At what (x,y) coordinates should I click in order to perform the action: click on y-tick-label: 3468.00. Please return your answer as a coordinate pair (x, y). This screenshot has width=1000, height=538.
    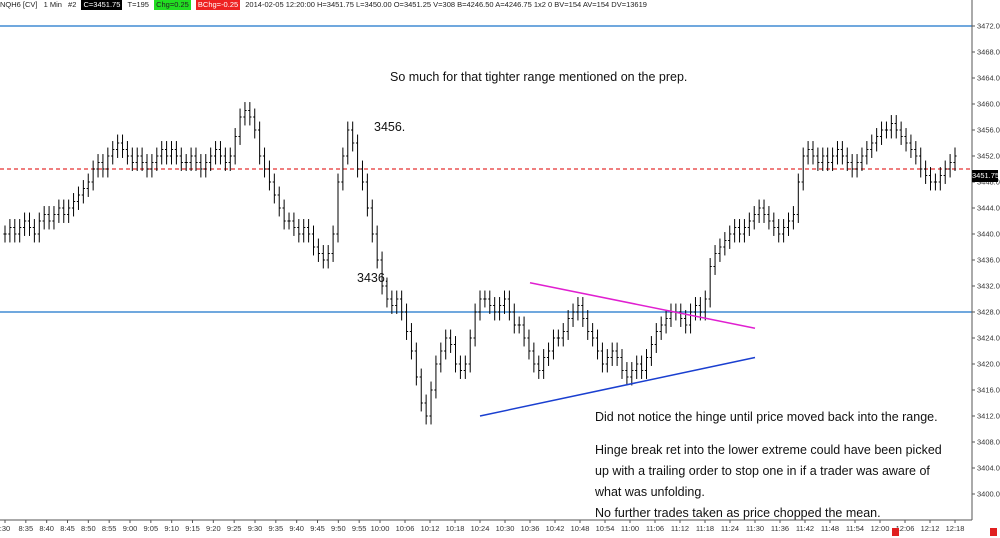
    Looking at the image, I should click on (988, 52).